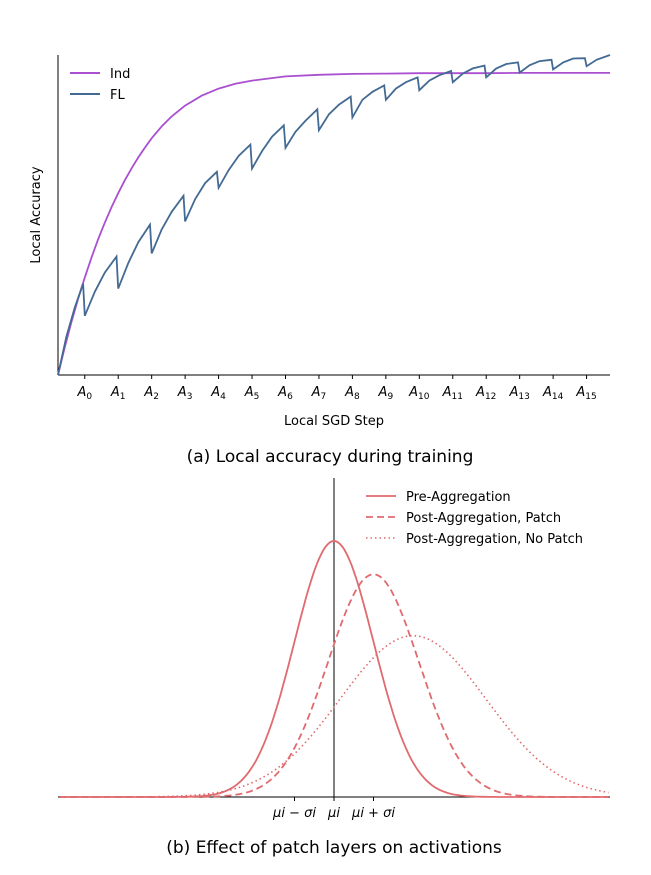 Image resolution: width=651 pixels, height=875 pixels. What do you see at coordinates (294, 813) in the screenshot?
I see `x-tick-label: μi − σi` at bounding box center [294, 813].